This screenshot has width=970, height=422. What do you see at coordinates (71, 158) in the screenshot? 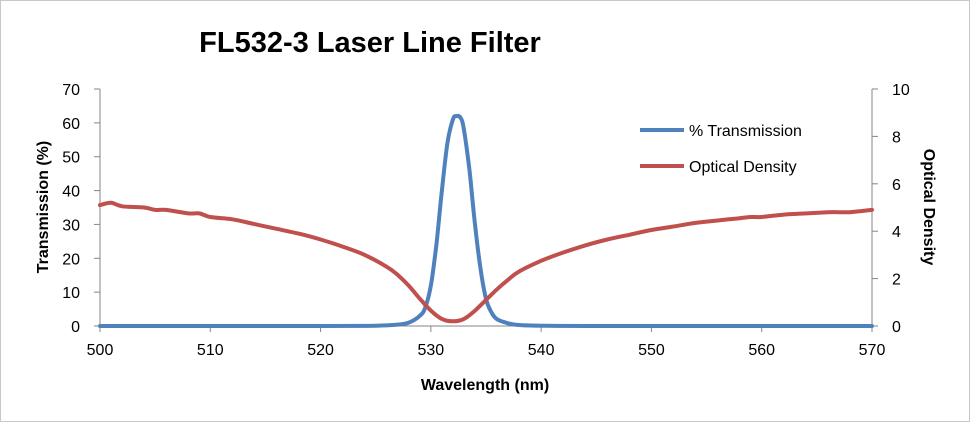
I see `y-tick-label: 50` at bounding box center [71, 158].